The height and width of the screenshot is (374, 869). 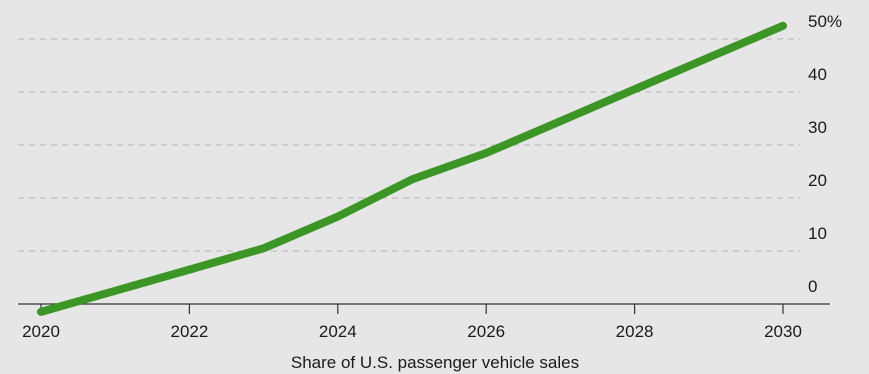 I want to click on x-tick-label-2024: 2024, so click(x=338, y=331).